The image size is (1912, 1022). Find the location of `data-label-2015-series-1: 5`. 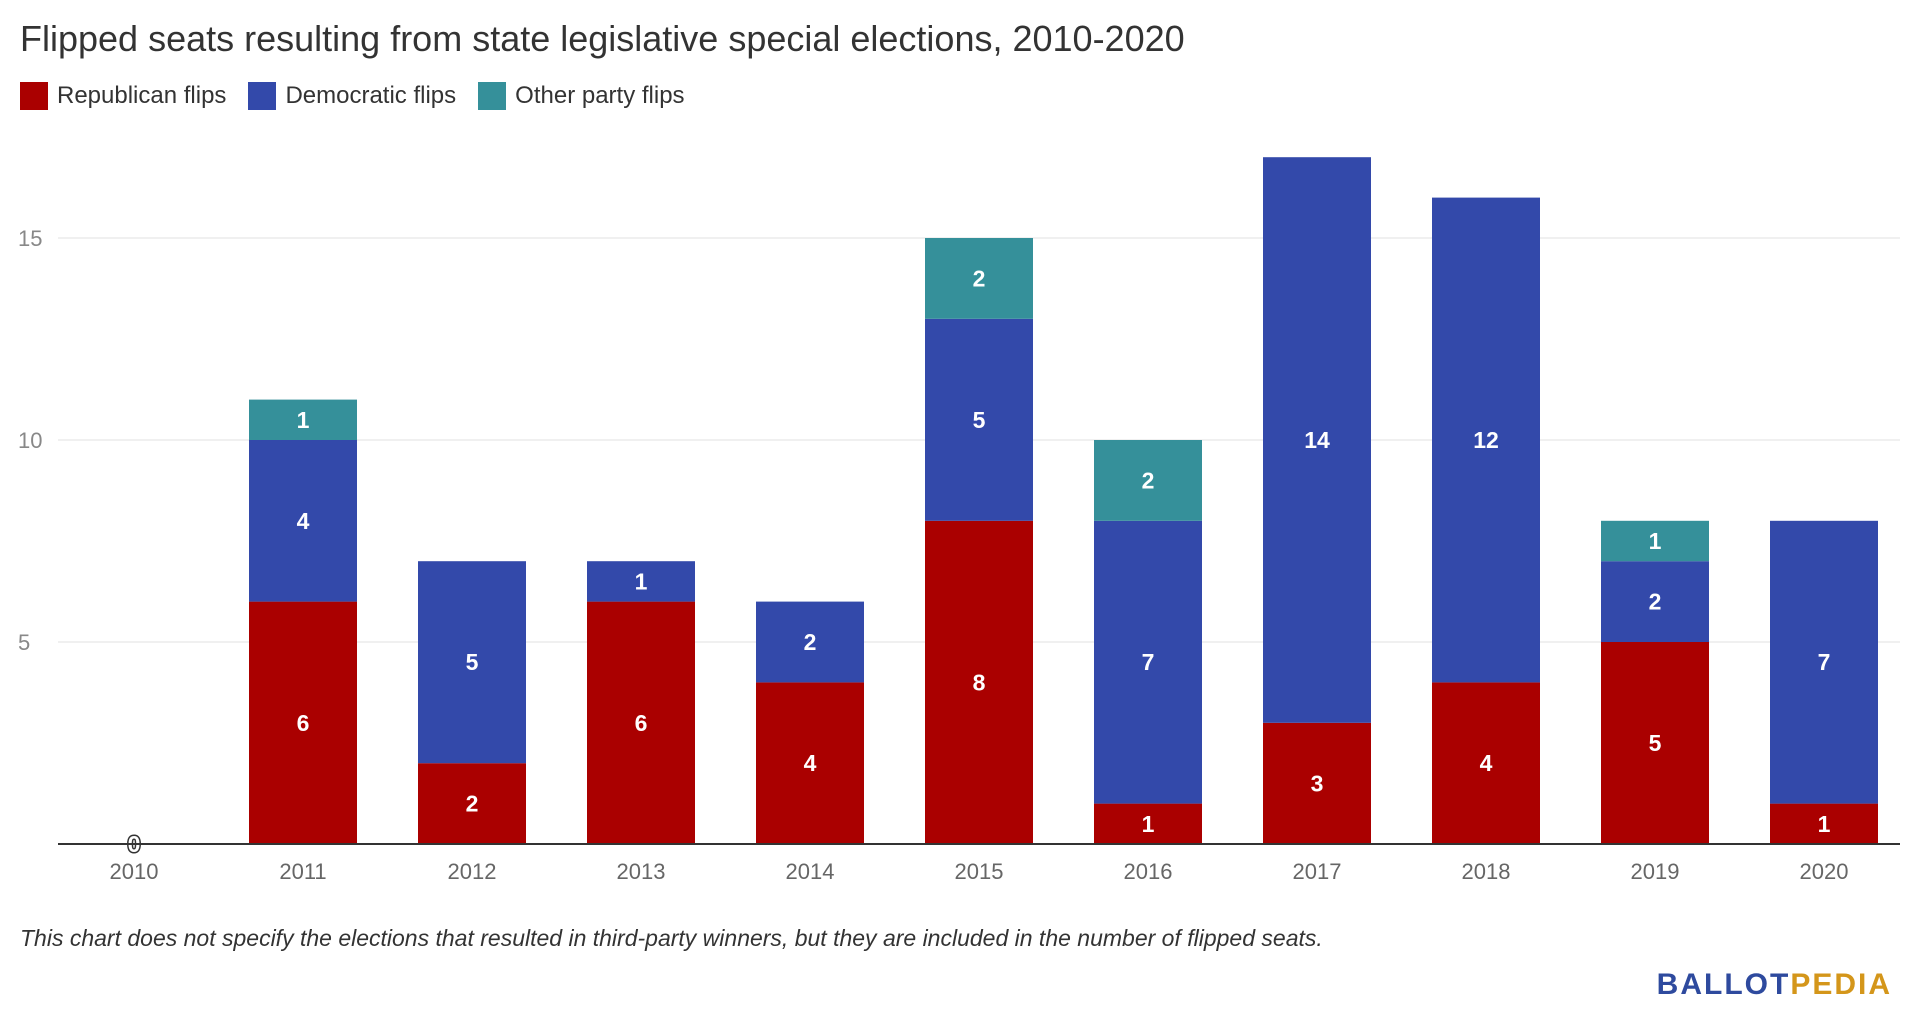

data-label-2015-series-1: 5 is located at coordinates (979, 420).